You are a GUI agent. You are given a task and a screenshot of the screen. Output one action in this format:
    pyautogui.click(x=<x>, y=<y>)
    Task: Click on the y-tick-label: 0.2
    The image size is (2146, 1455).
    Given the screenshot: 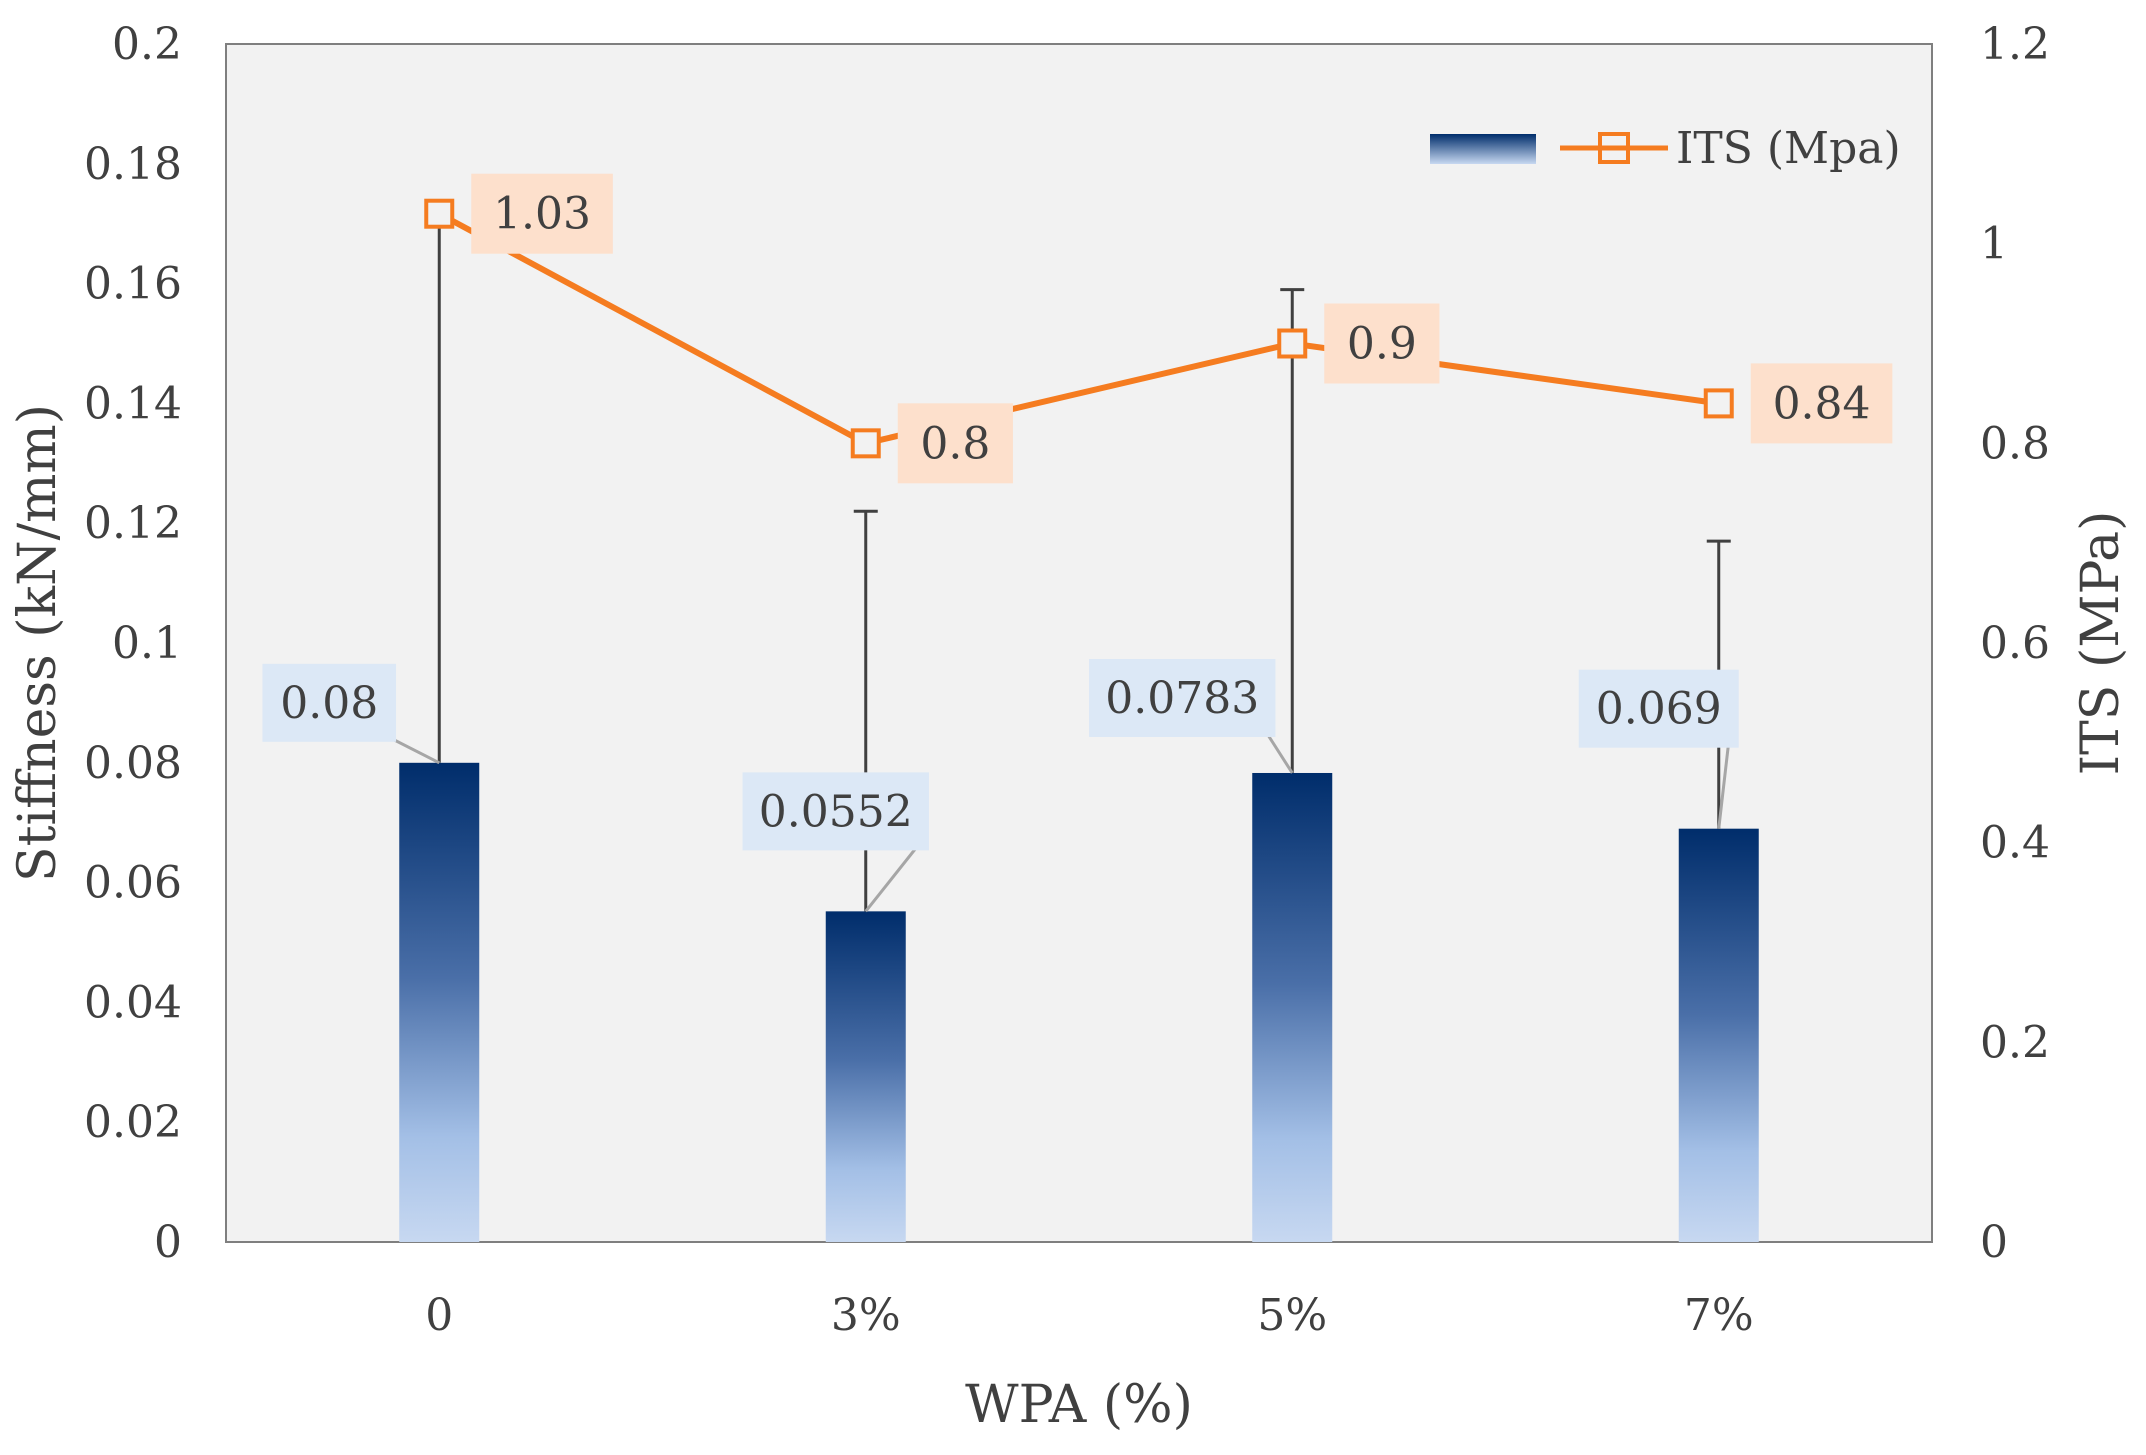 What is the action you would take?
    pyautogui.click(x=147, y=44)
    